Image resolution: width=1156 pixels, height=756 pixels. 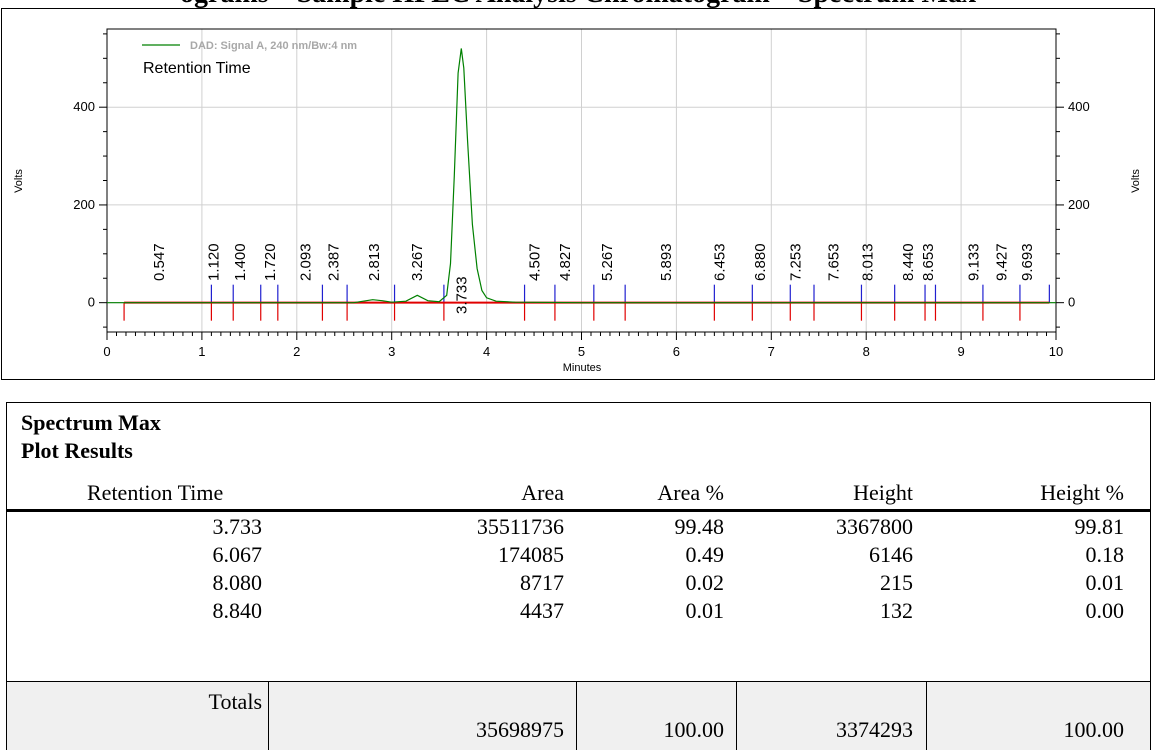 What do you see at coordinates (666, 262) in the screenshot?
I see `peak-rt-label: 5.893` at bounding box center [666, 262].